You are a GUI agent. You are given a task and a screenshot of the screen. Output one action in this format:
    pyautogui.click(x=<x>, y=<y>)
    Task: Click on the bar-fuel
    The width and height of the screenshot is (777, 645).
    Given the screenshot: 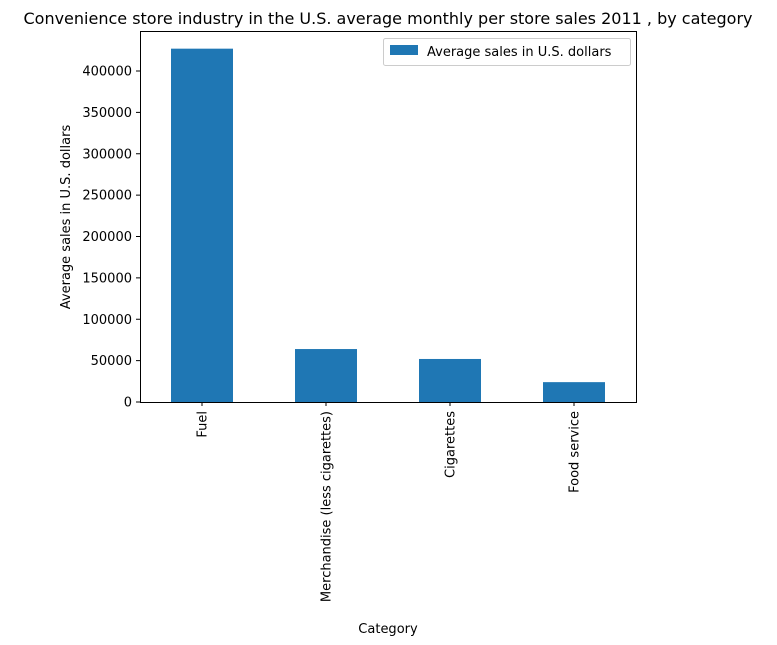 What is the action you would take?
    pyautogui.click(x=202, y=225)
    